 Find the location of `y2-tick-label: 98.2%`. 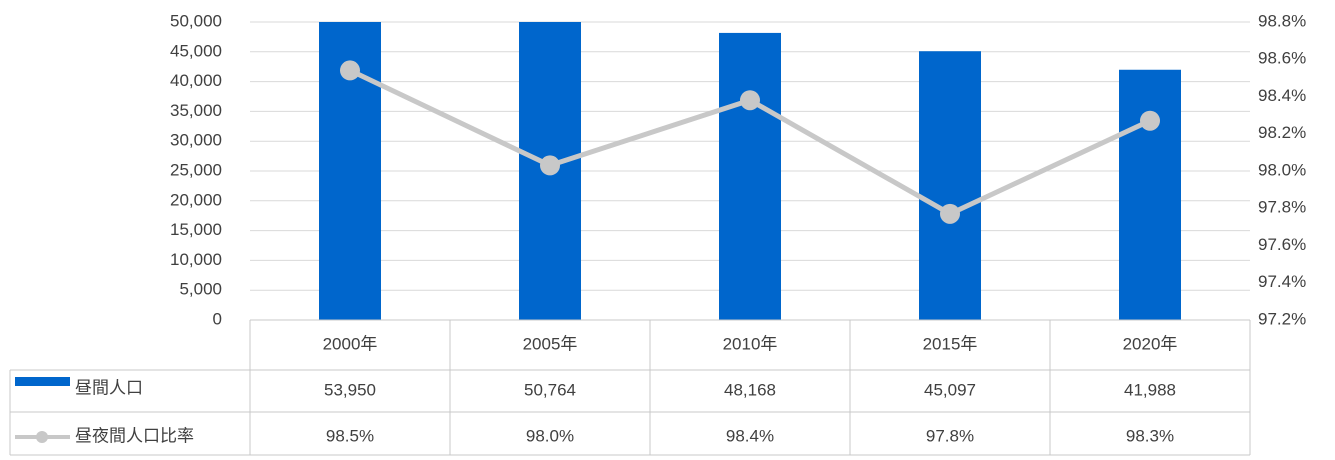

y2-tick-label: 98.2% is located at coordinates (1282, 132).